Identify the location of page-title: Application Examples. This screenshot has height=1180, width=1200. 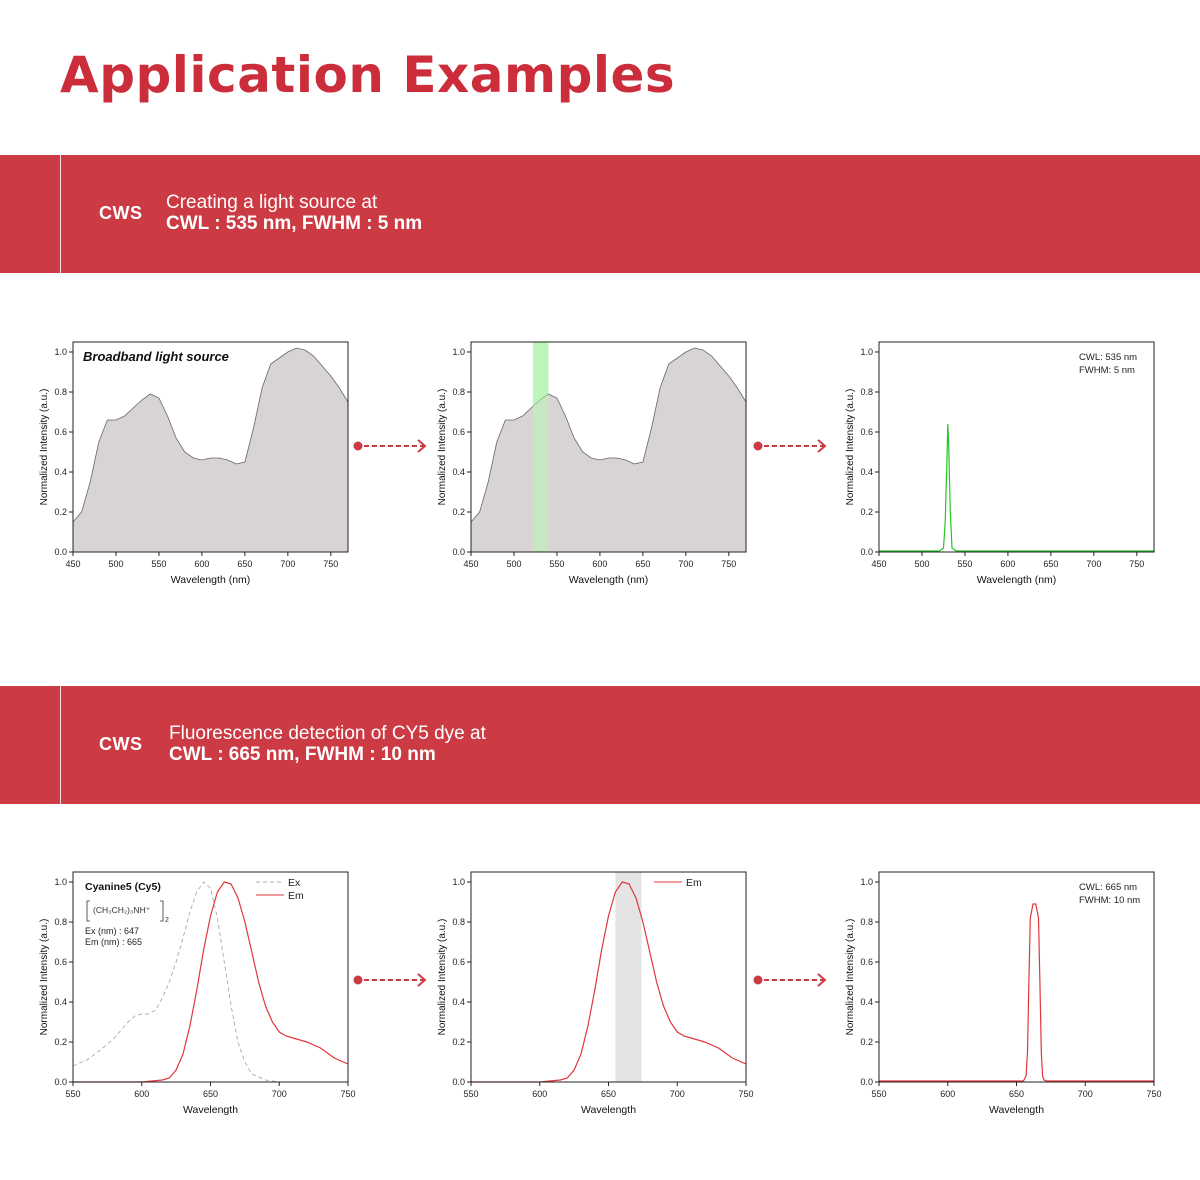
(368, 75).